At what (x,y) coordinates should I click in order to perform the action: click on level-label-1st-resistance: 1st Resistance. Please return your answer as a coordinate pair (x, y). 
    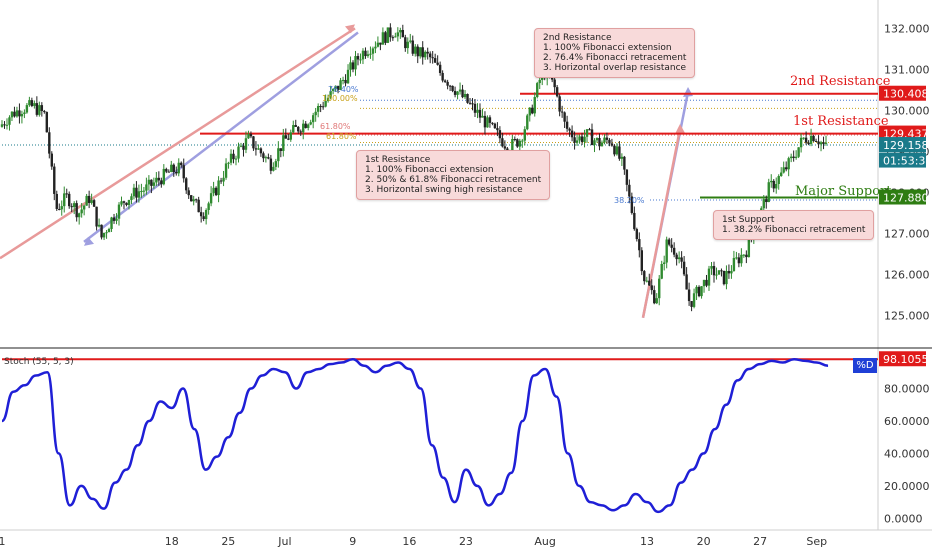
    Looking at the image, I should click on (841, 121).